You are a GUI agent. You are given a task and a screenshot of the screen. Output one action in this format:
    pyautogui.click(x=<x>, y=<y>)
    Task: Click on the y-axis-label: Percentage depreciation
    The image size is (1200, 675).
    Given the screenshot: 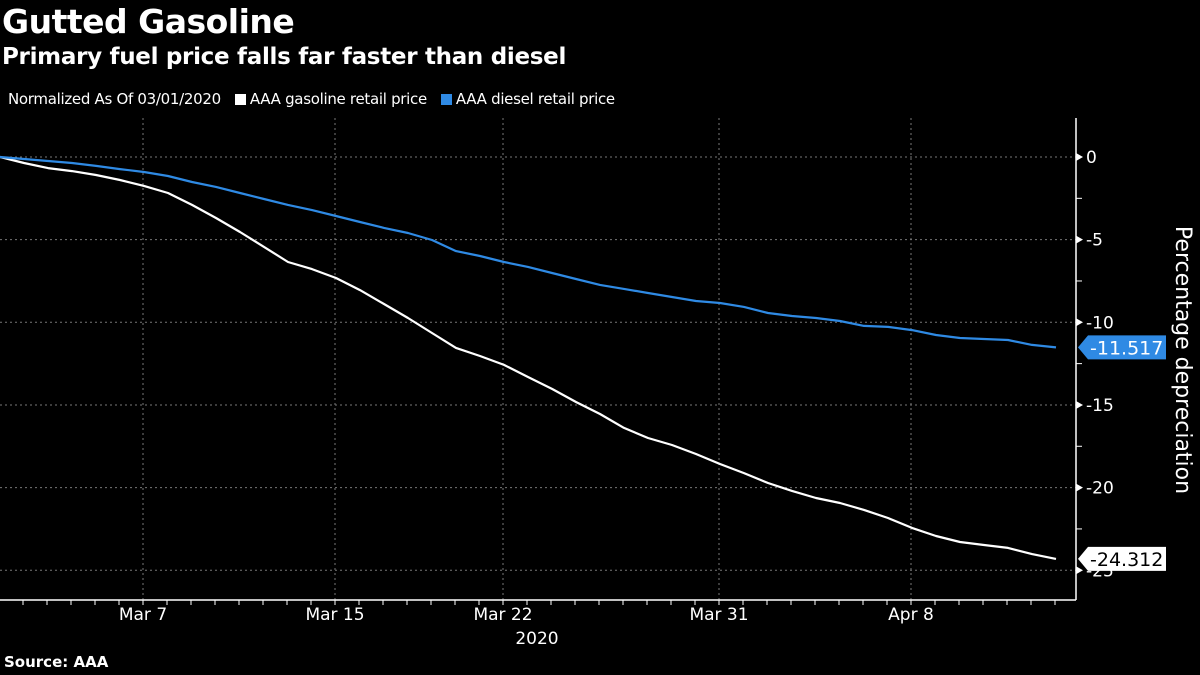 What is the action you would take?
    pyautogui.click(x=1182, y=360)
    